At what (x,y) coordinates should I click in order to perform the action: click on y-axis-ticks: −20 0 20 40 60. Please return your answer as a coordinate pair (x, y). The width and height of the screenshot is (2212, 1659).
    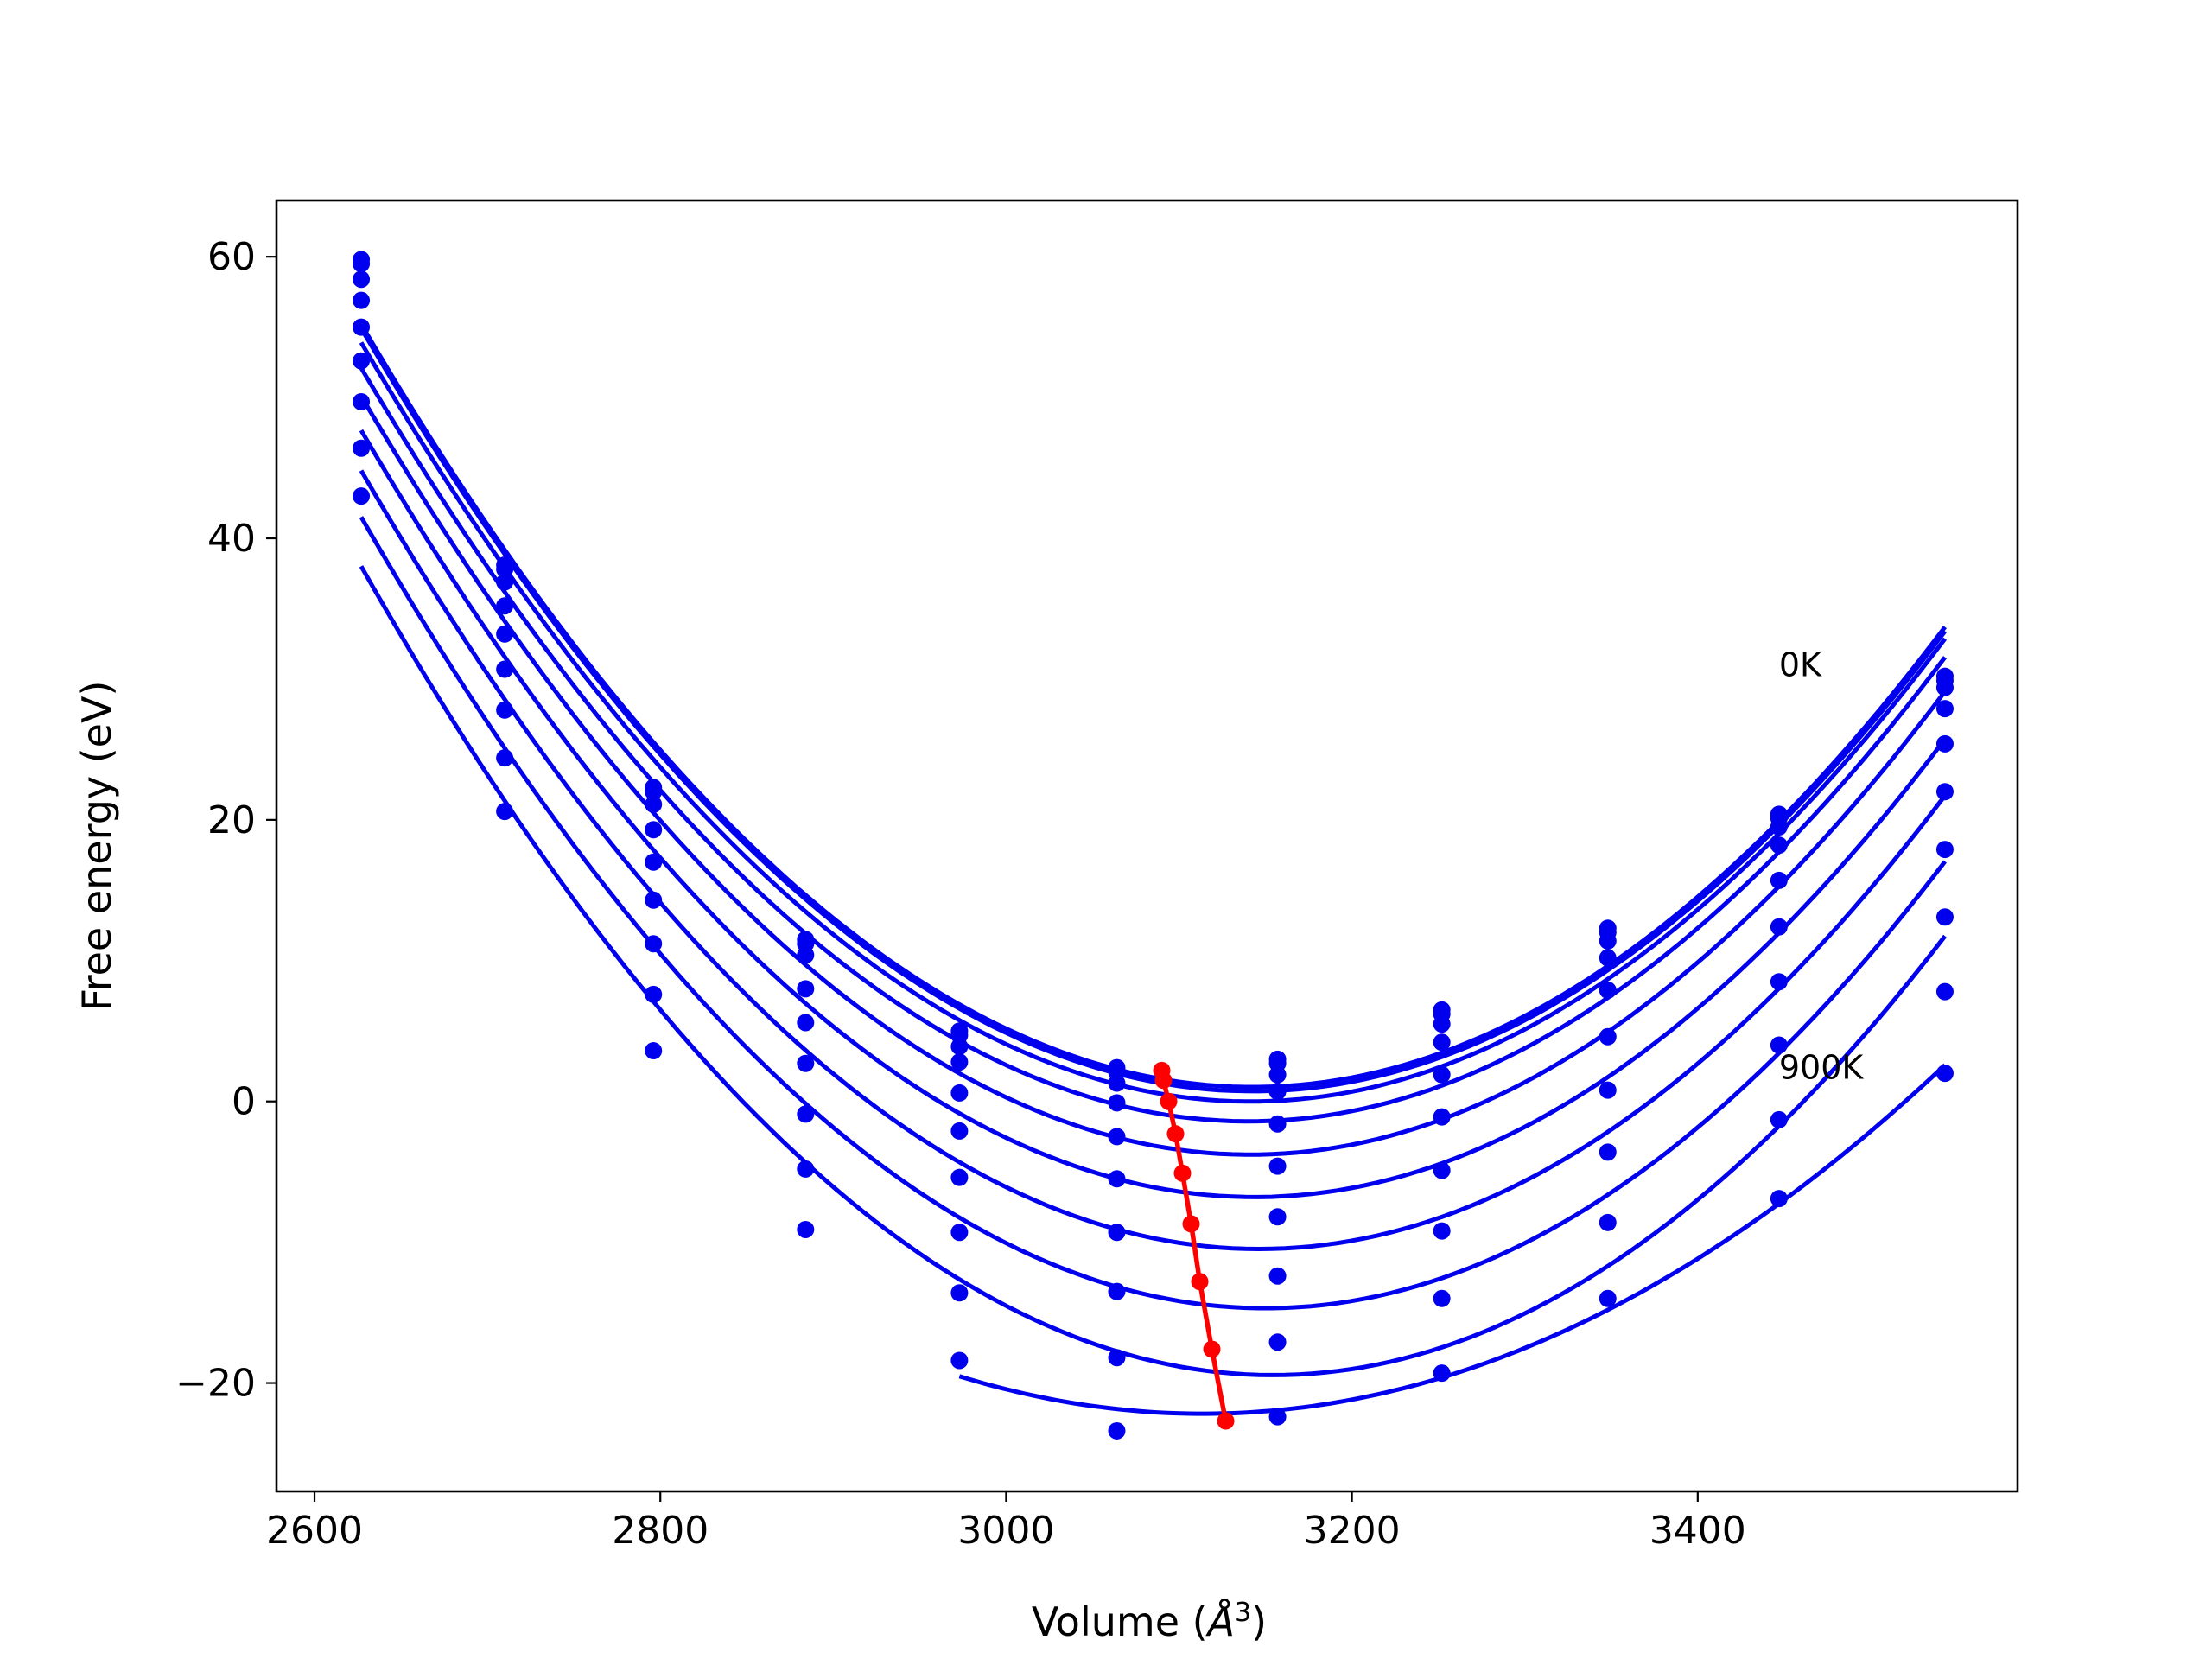
    Looking at the image, I should click on (225, 820).